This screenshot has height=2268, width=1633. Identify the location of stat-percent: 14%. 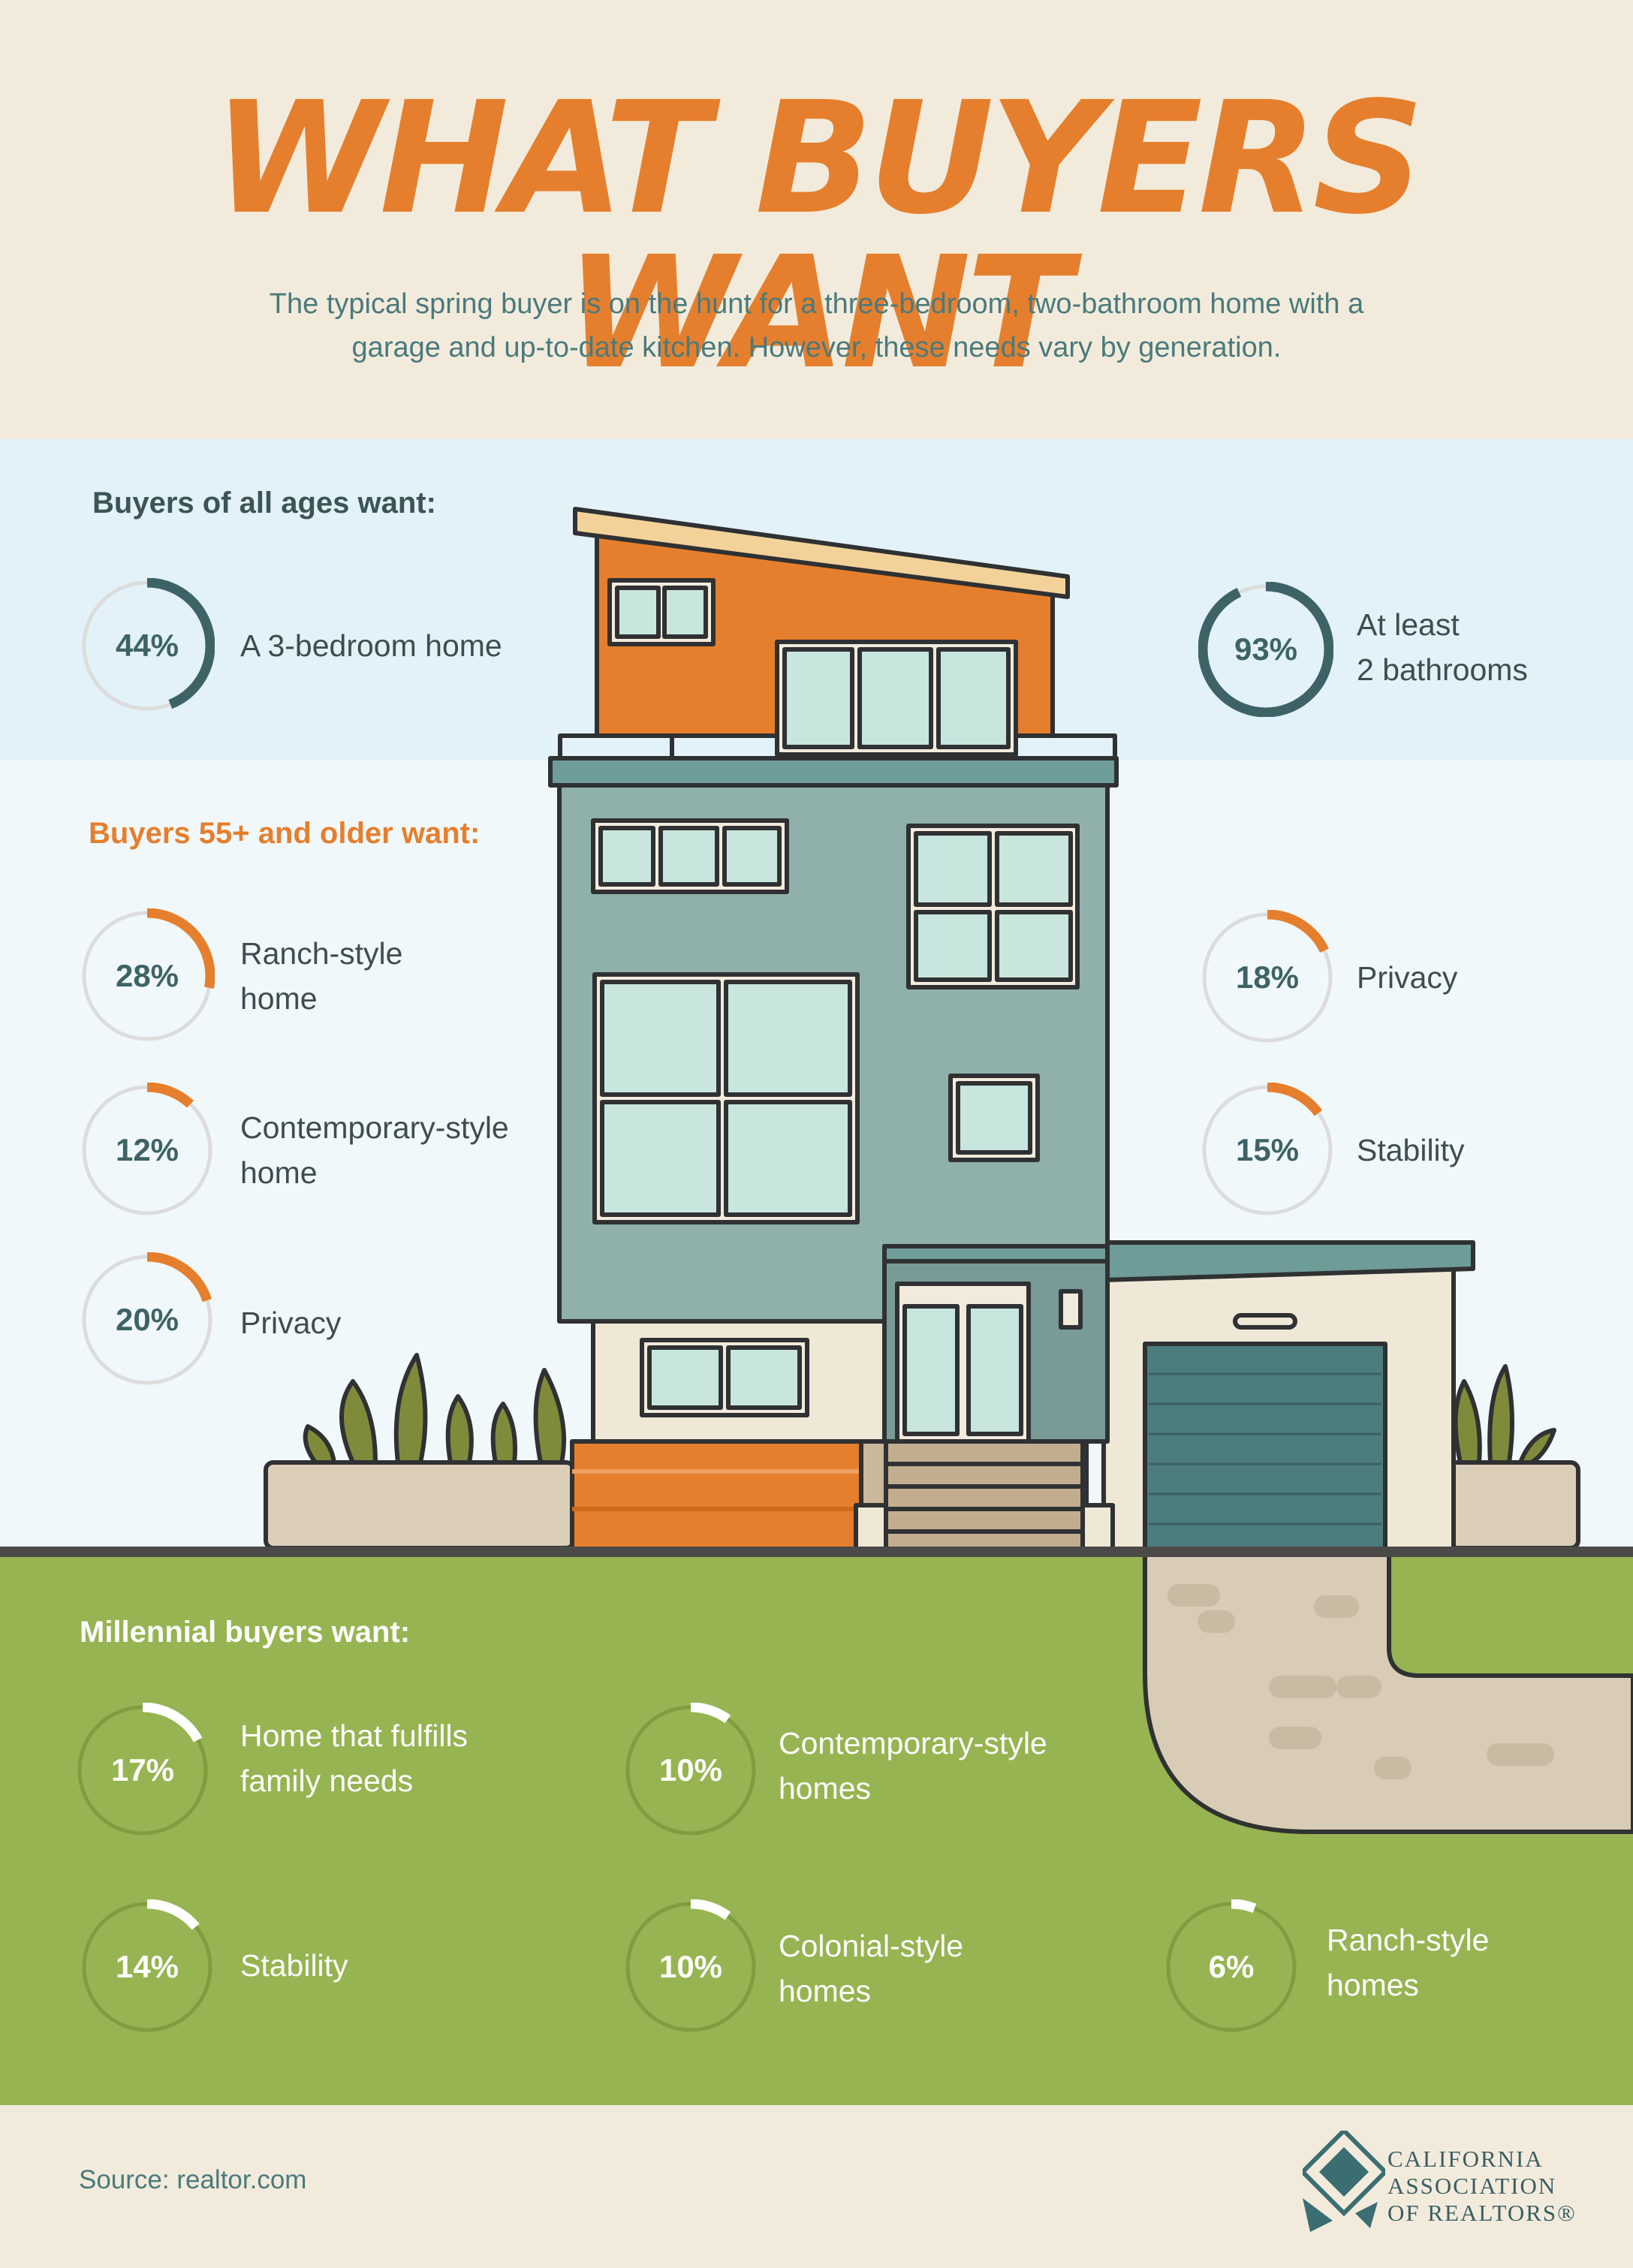
(147, 1966).